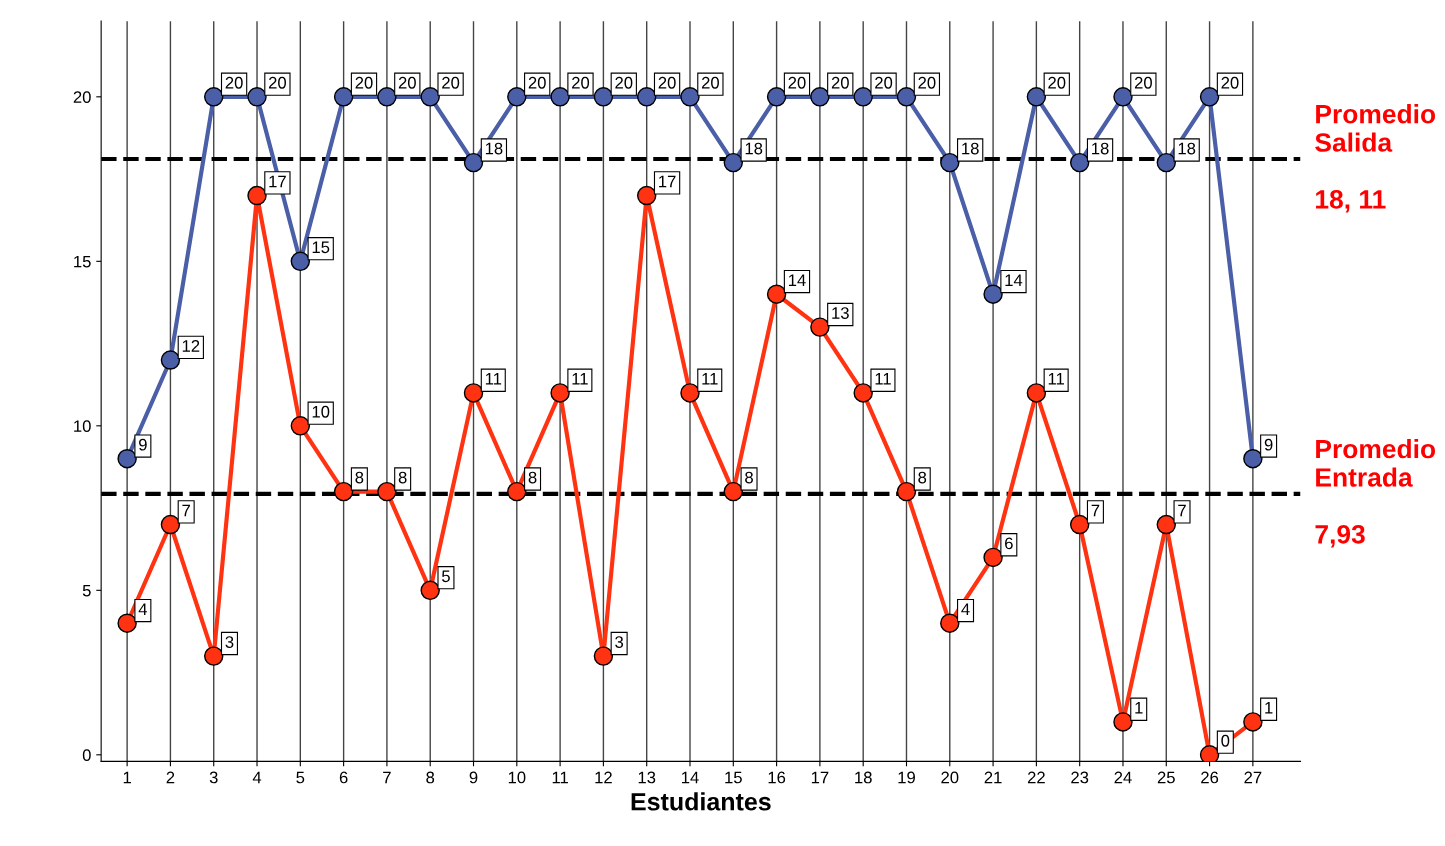 The width and height of the screenshot is (1445, 846). I want to click on x-tick-label: 21, so click(993, 777).